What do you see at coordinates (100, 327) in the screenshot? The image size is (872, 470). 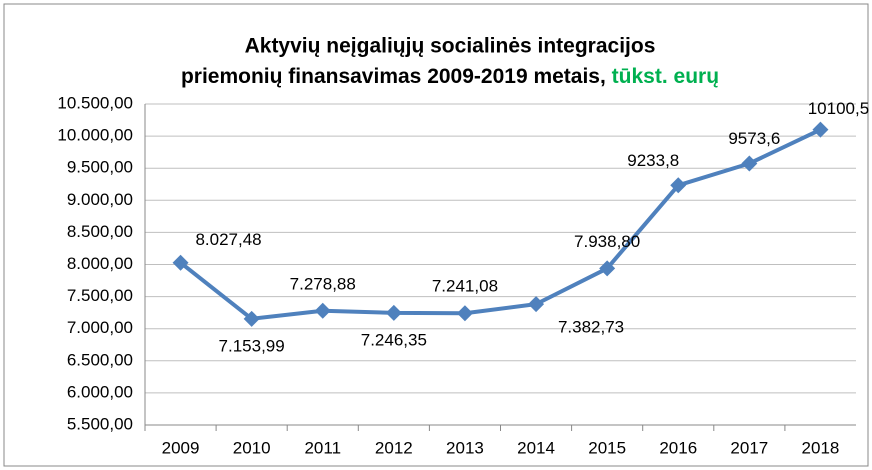 I see `y-tick-label: 7.000,00` at bounding box center [100, 327].